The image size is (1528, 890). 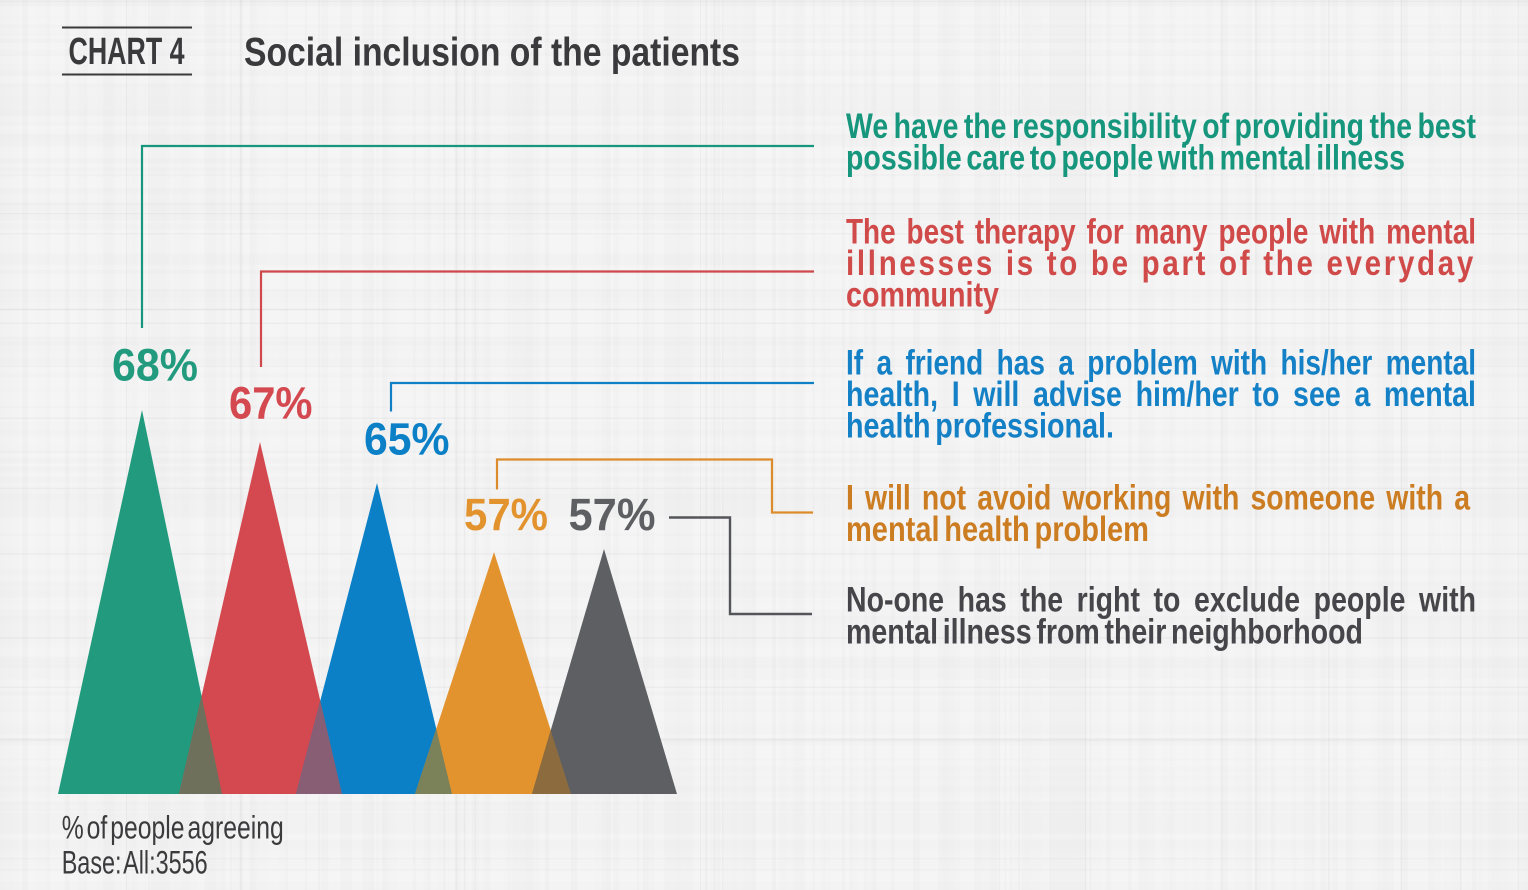 What do you see at coordinates (922, 295) in the screenshot?
I see `svg-text: community` at bounding box center [922, 295].